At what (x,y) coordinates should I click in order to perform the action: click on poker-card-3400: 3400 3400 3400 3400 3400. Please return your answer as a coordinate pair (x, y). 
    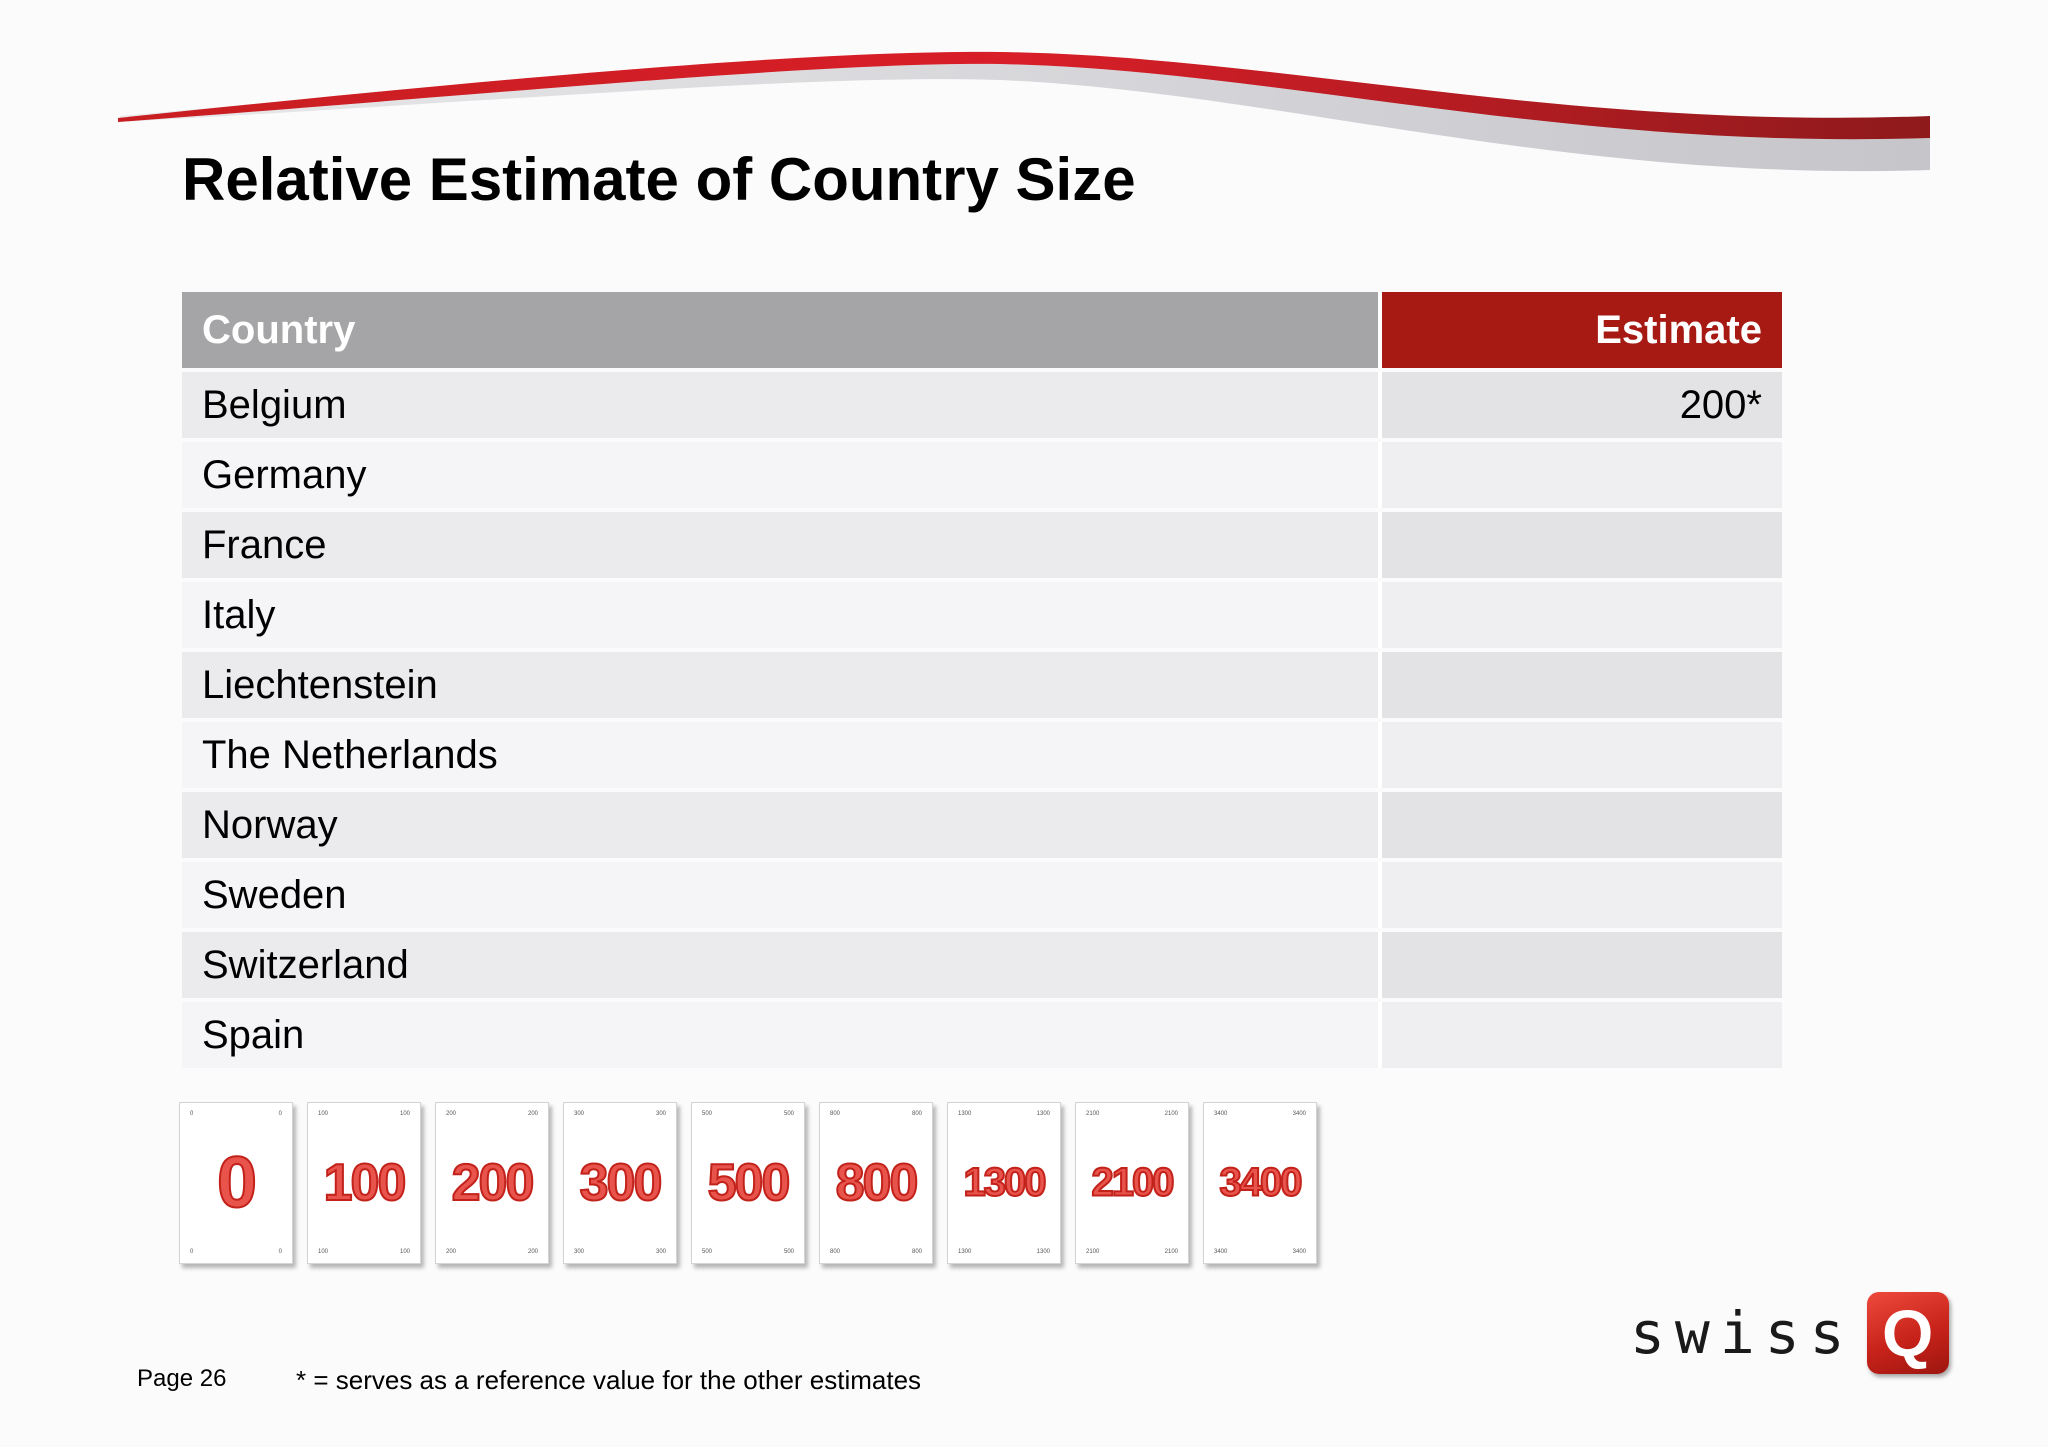
    Looking at the image, I should click on (1260, 1183).